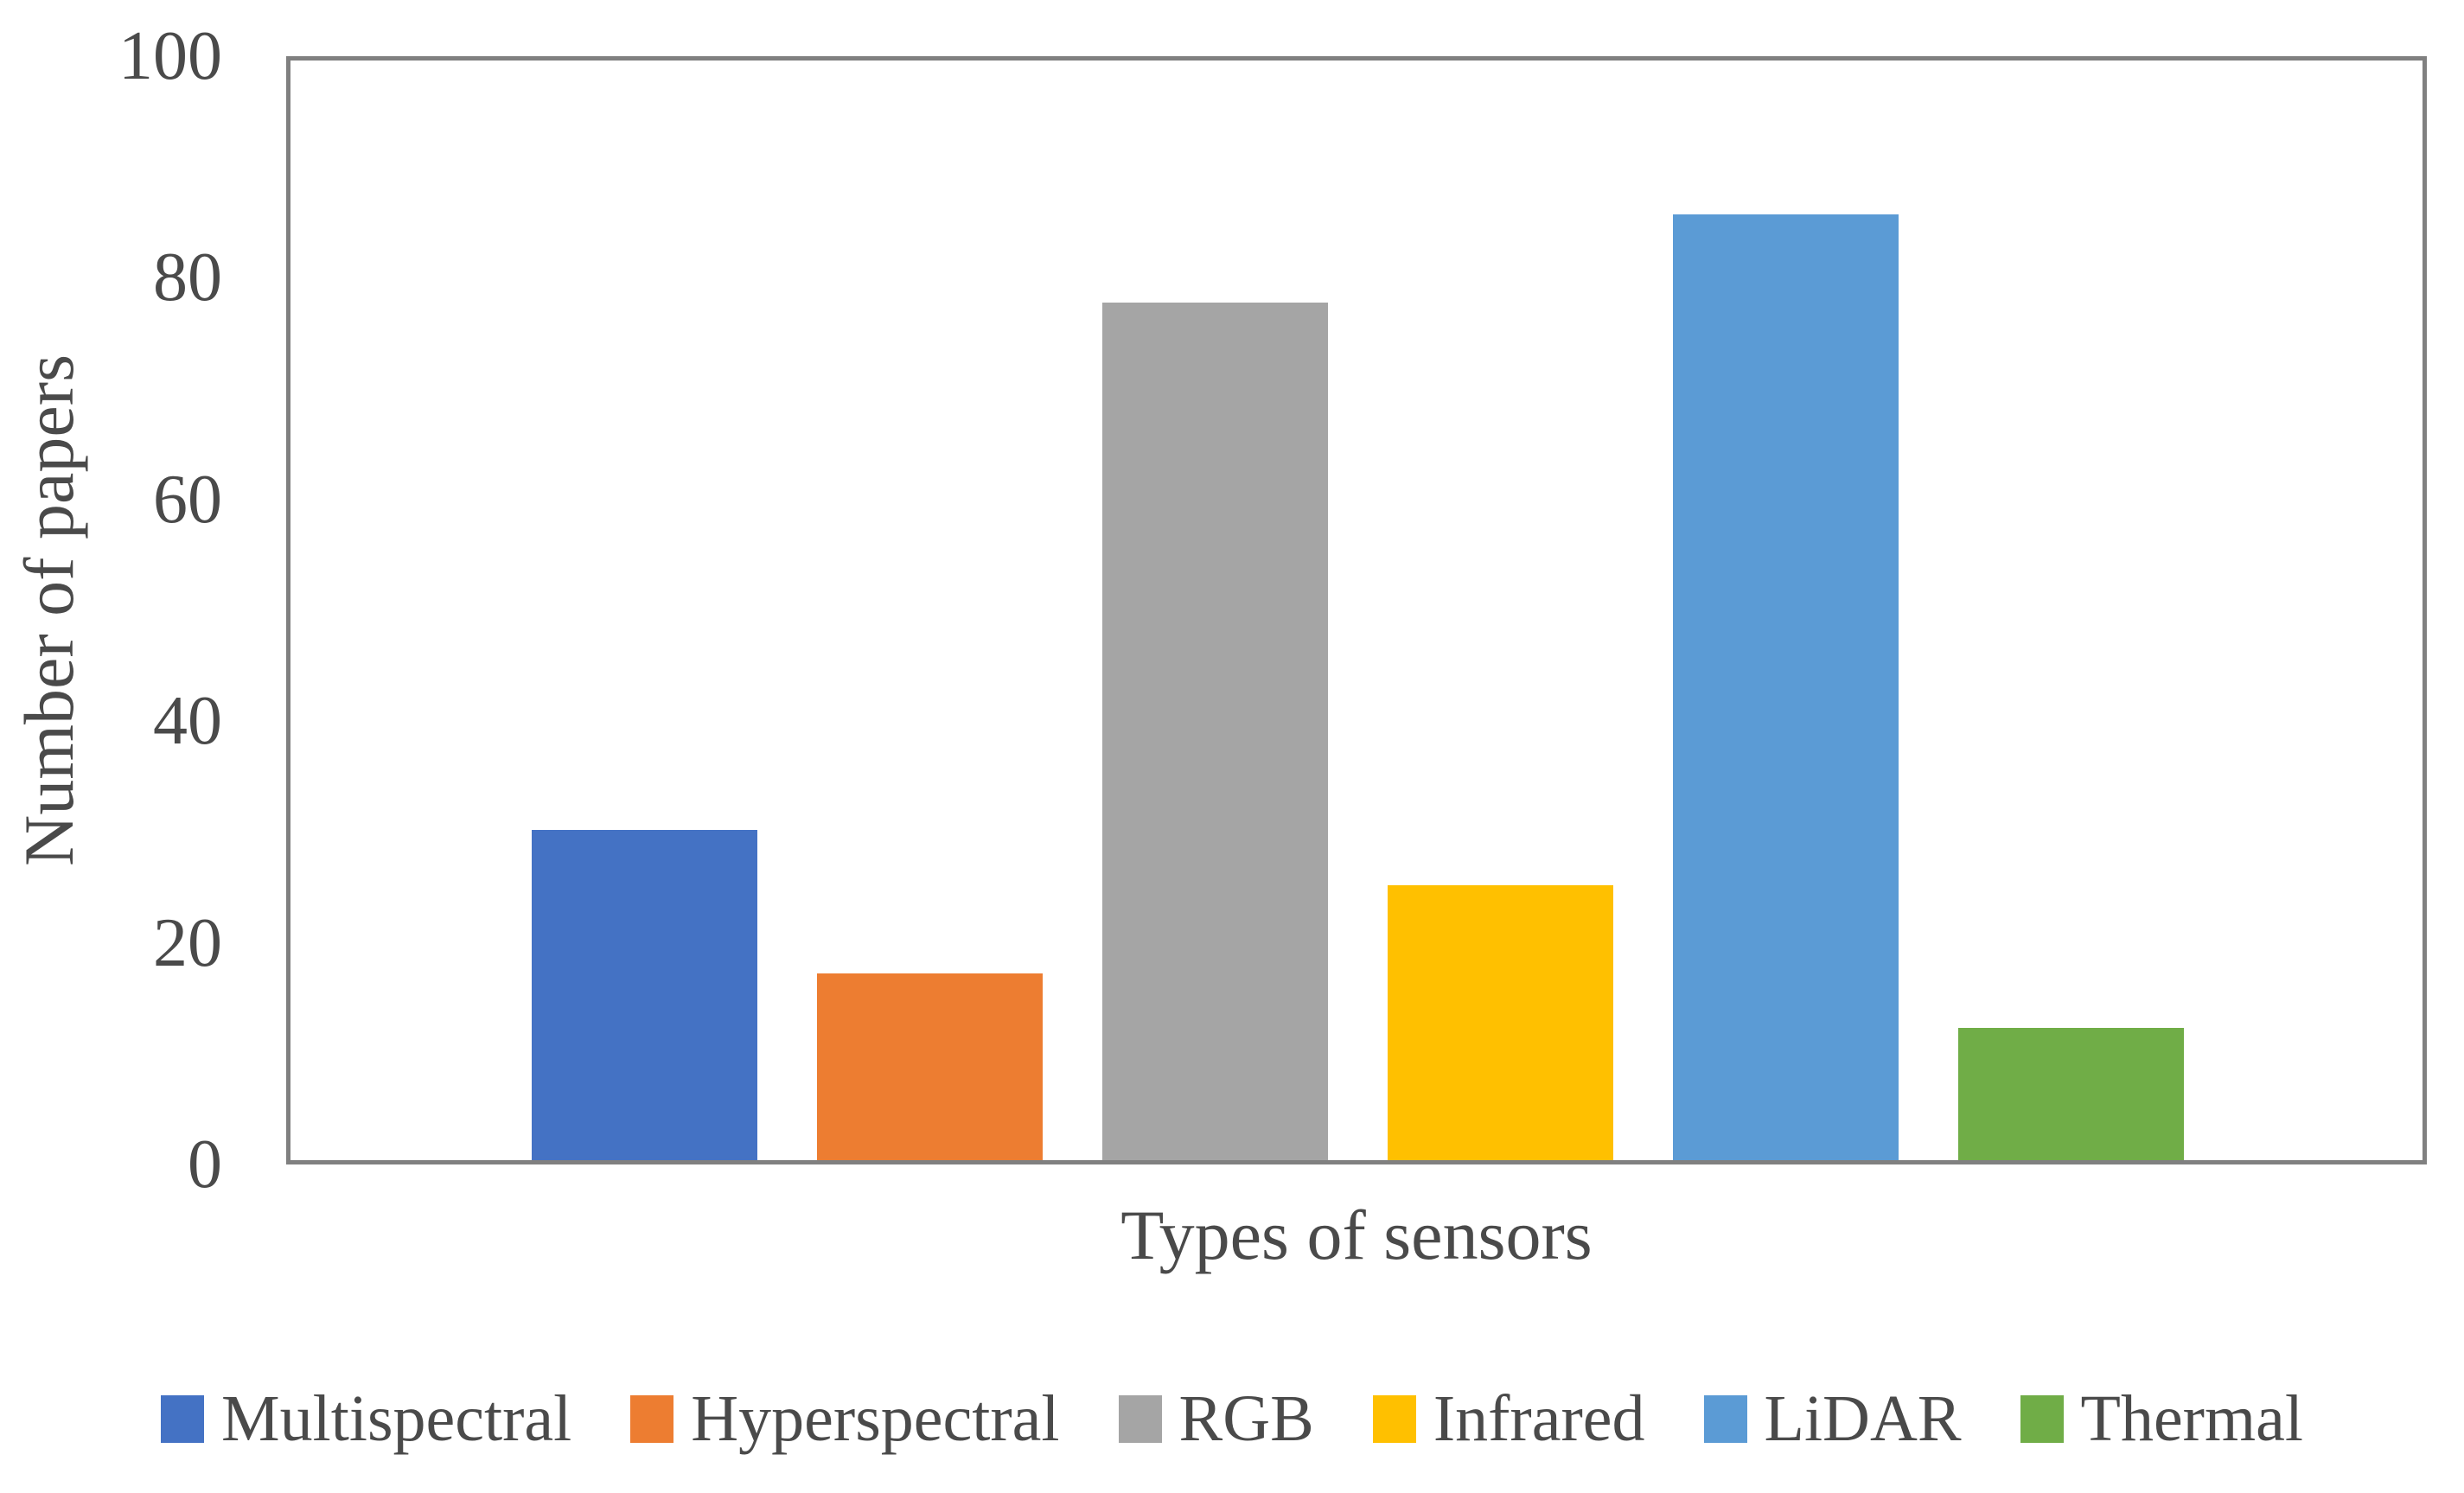 The image size is (2464, 1493). What do you see at coordinates (1356, 1235) in the screenshot?
I see `x-axis-title: Types of sensors` at bounding box center [1356, 1235].